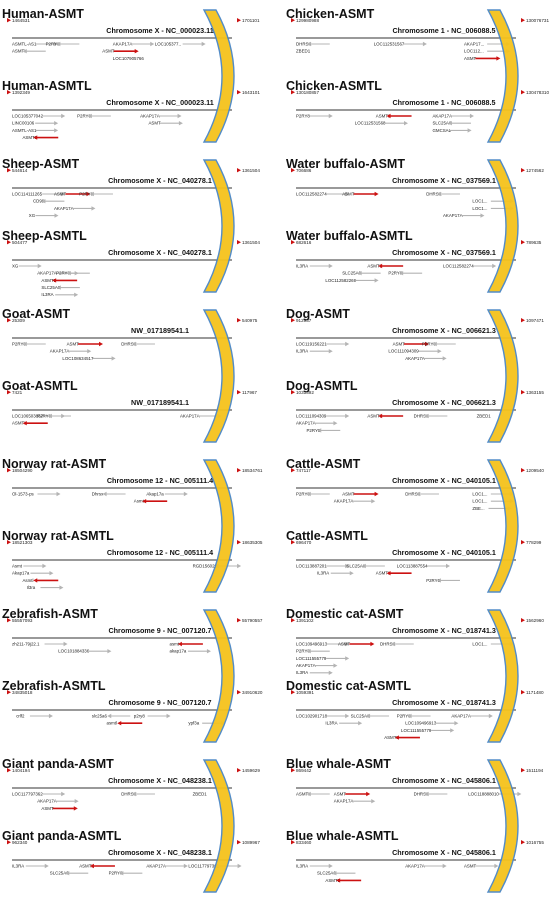  Describe the element at coordinates (20, 715) in the screenshot. I see `gene-label: crlf2` at that location.